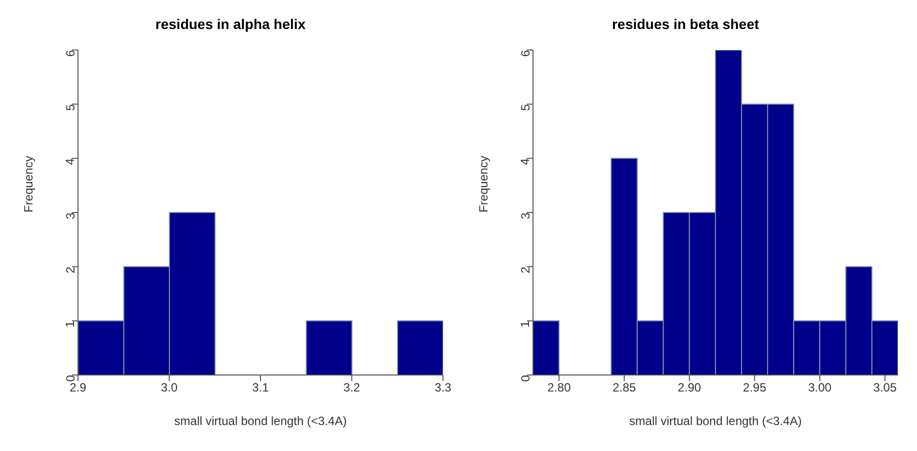 Image resolution: width=917 pixels, height=451 pixels. Describe the element at coordinates (443, 387) in the screenshot. I see `x-tick-label: 3.3` at that location.